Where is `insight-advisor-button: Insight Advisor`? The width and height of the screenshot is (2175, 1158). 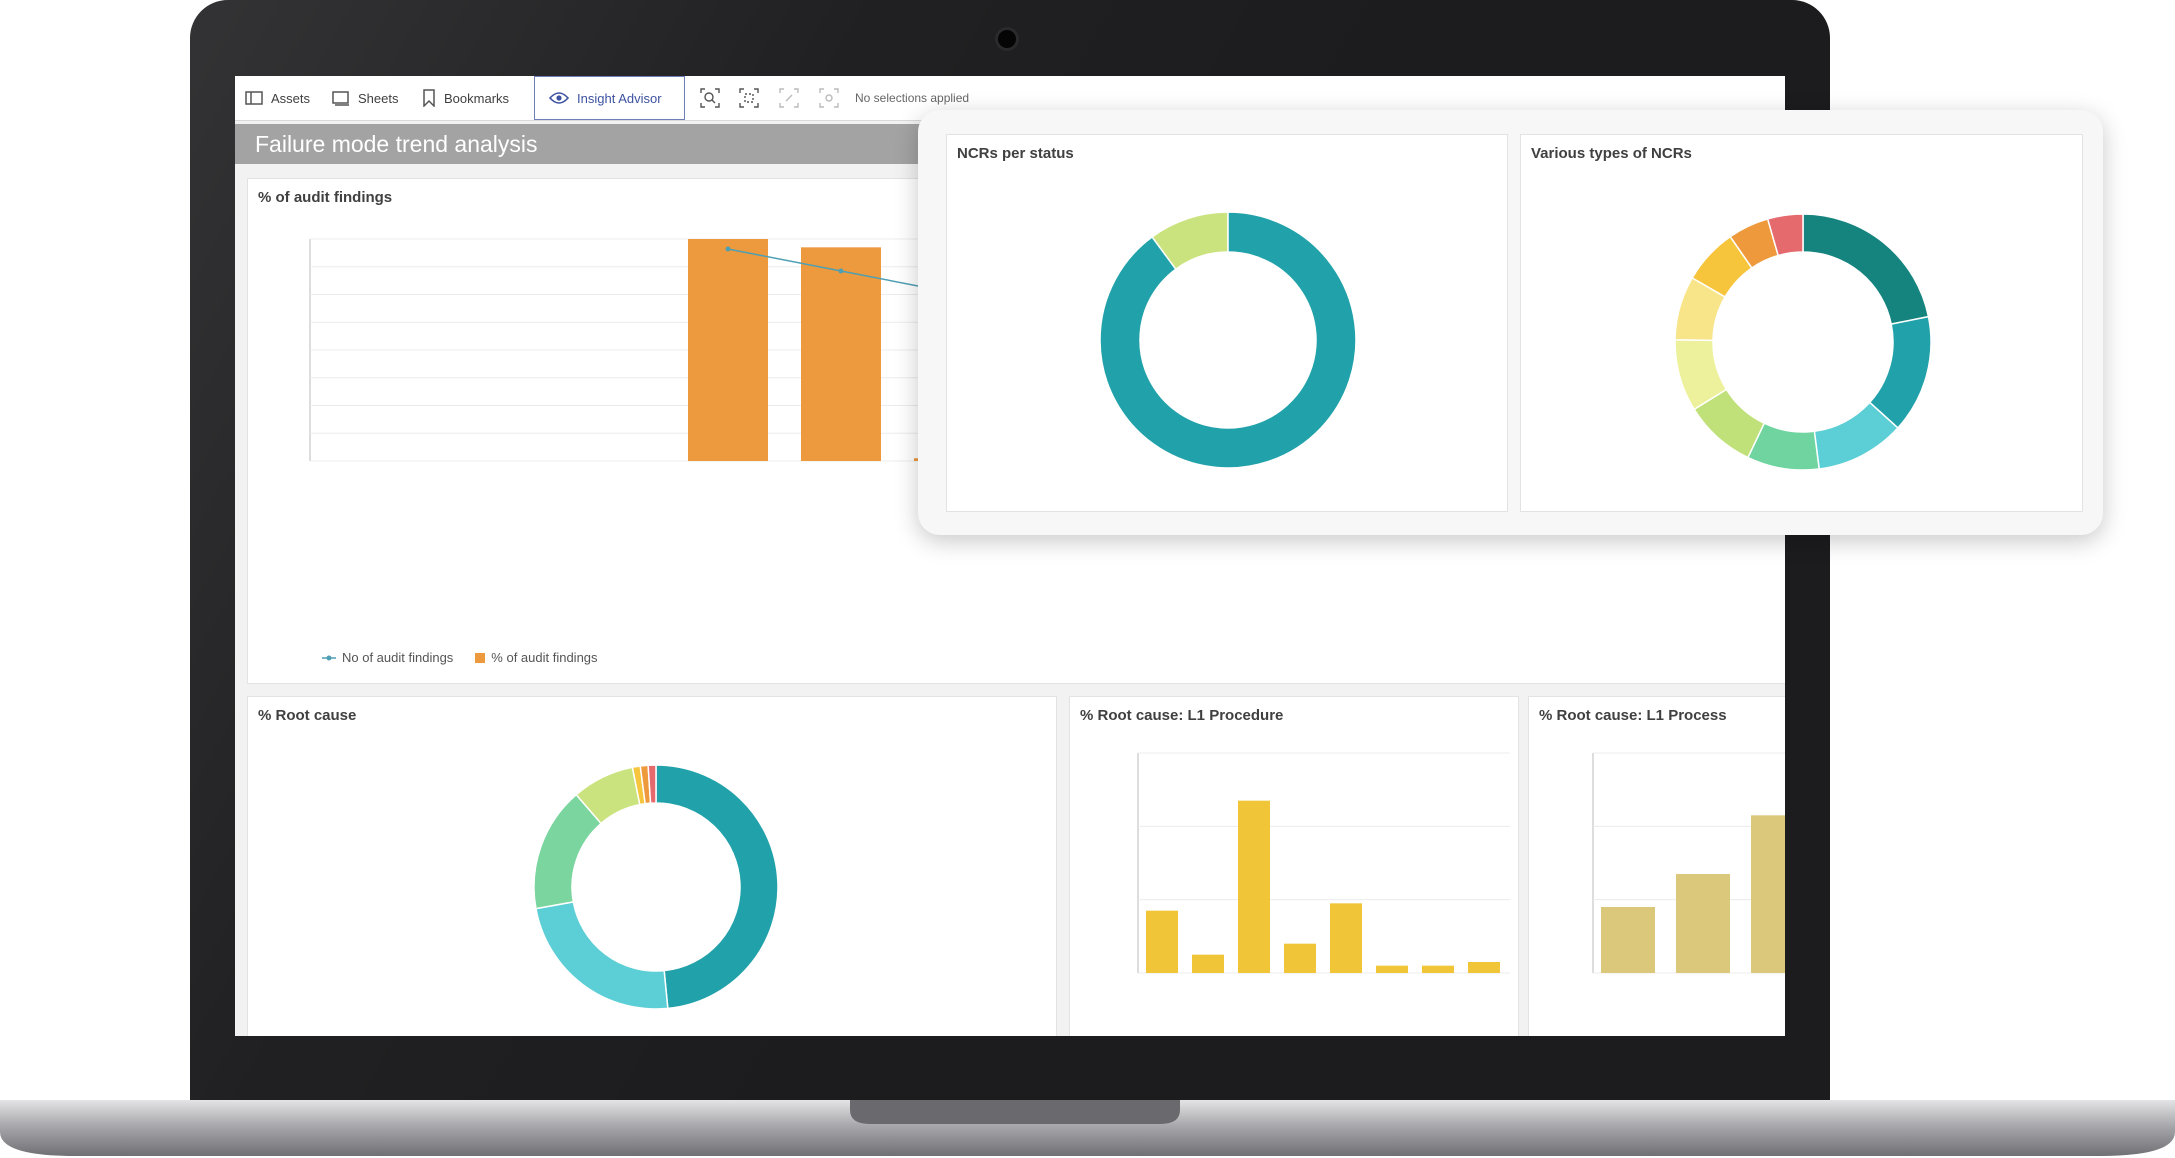
insight-advisor-button: Insight Advisor is located at coordinates (609, 98).